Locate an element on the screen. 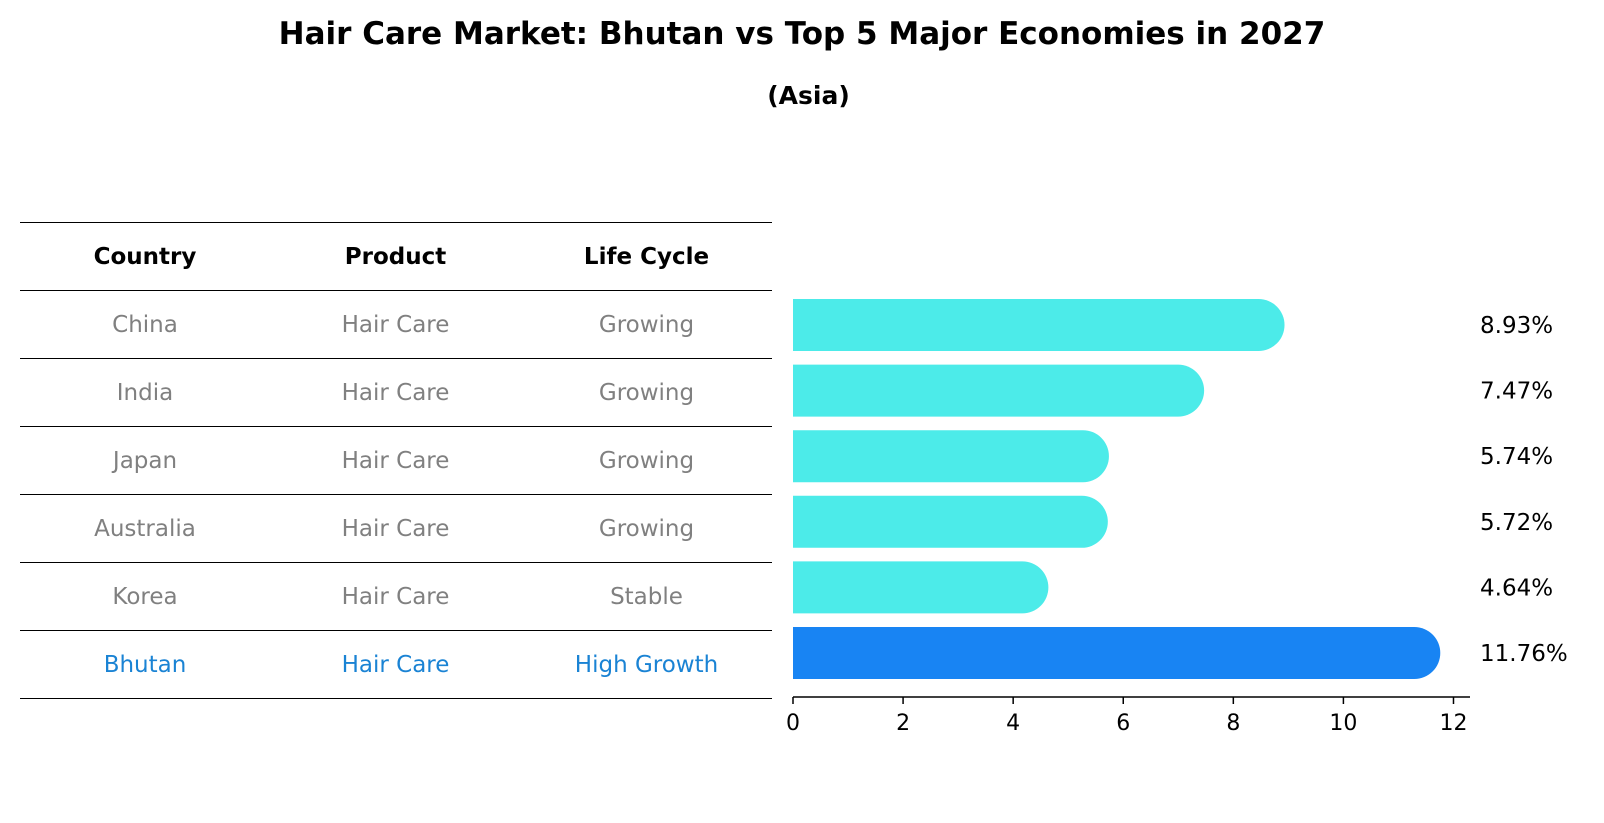 Image resolution: width=1604 pixels, height=823 pixels. header-product: Product is located at coordinates (395, 256).